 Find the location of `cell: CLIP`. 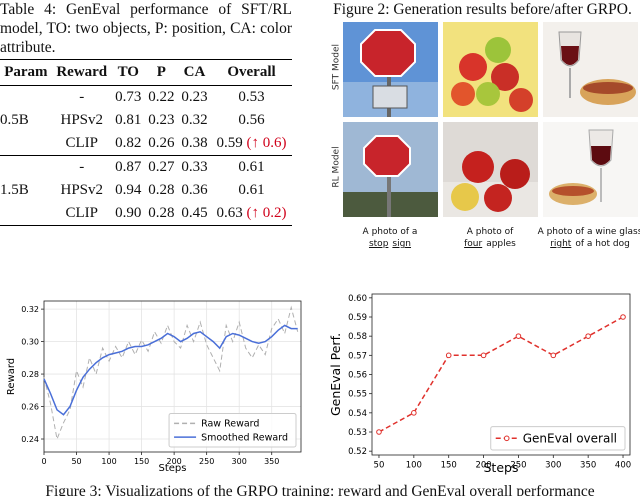

cell: CLIP is located at coordinates (82, 144).